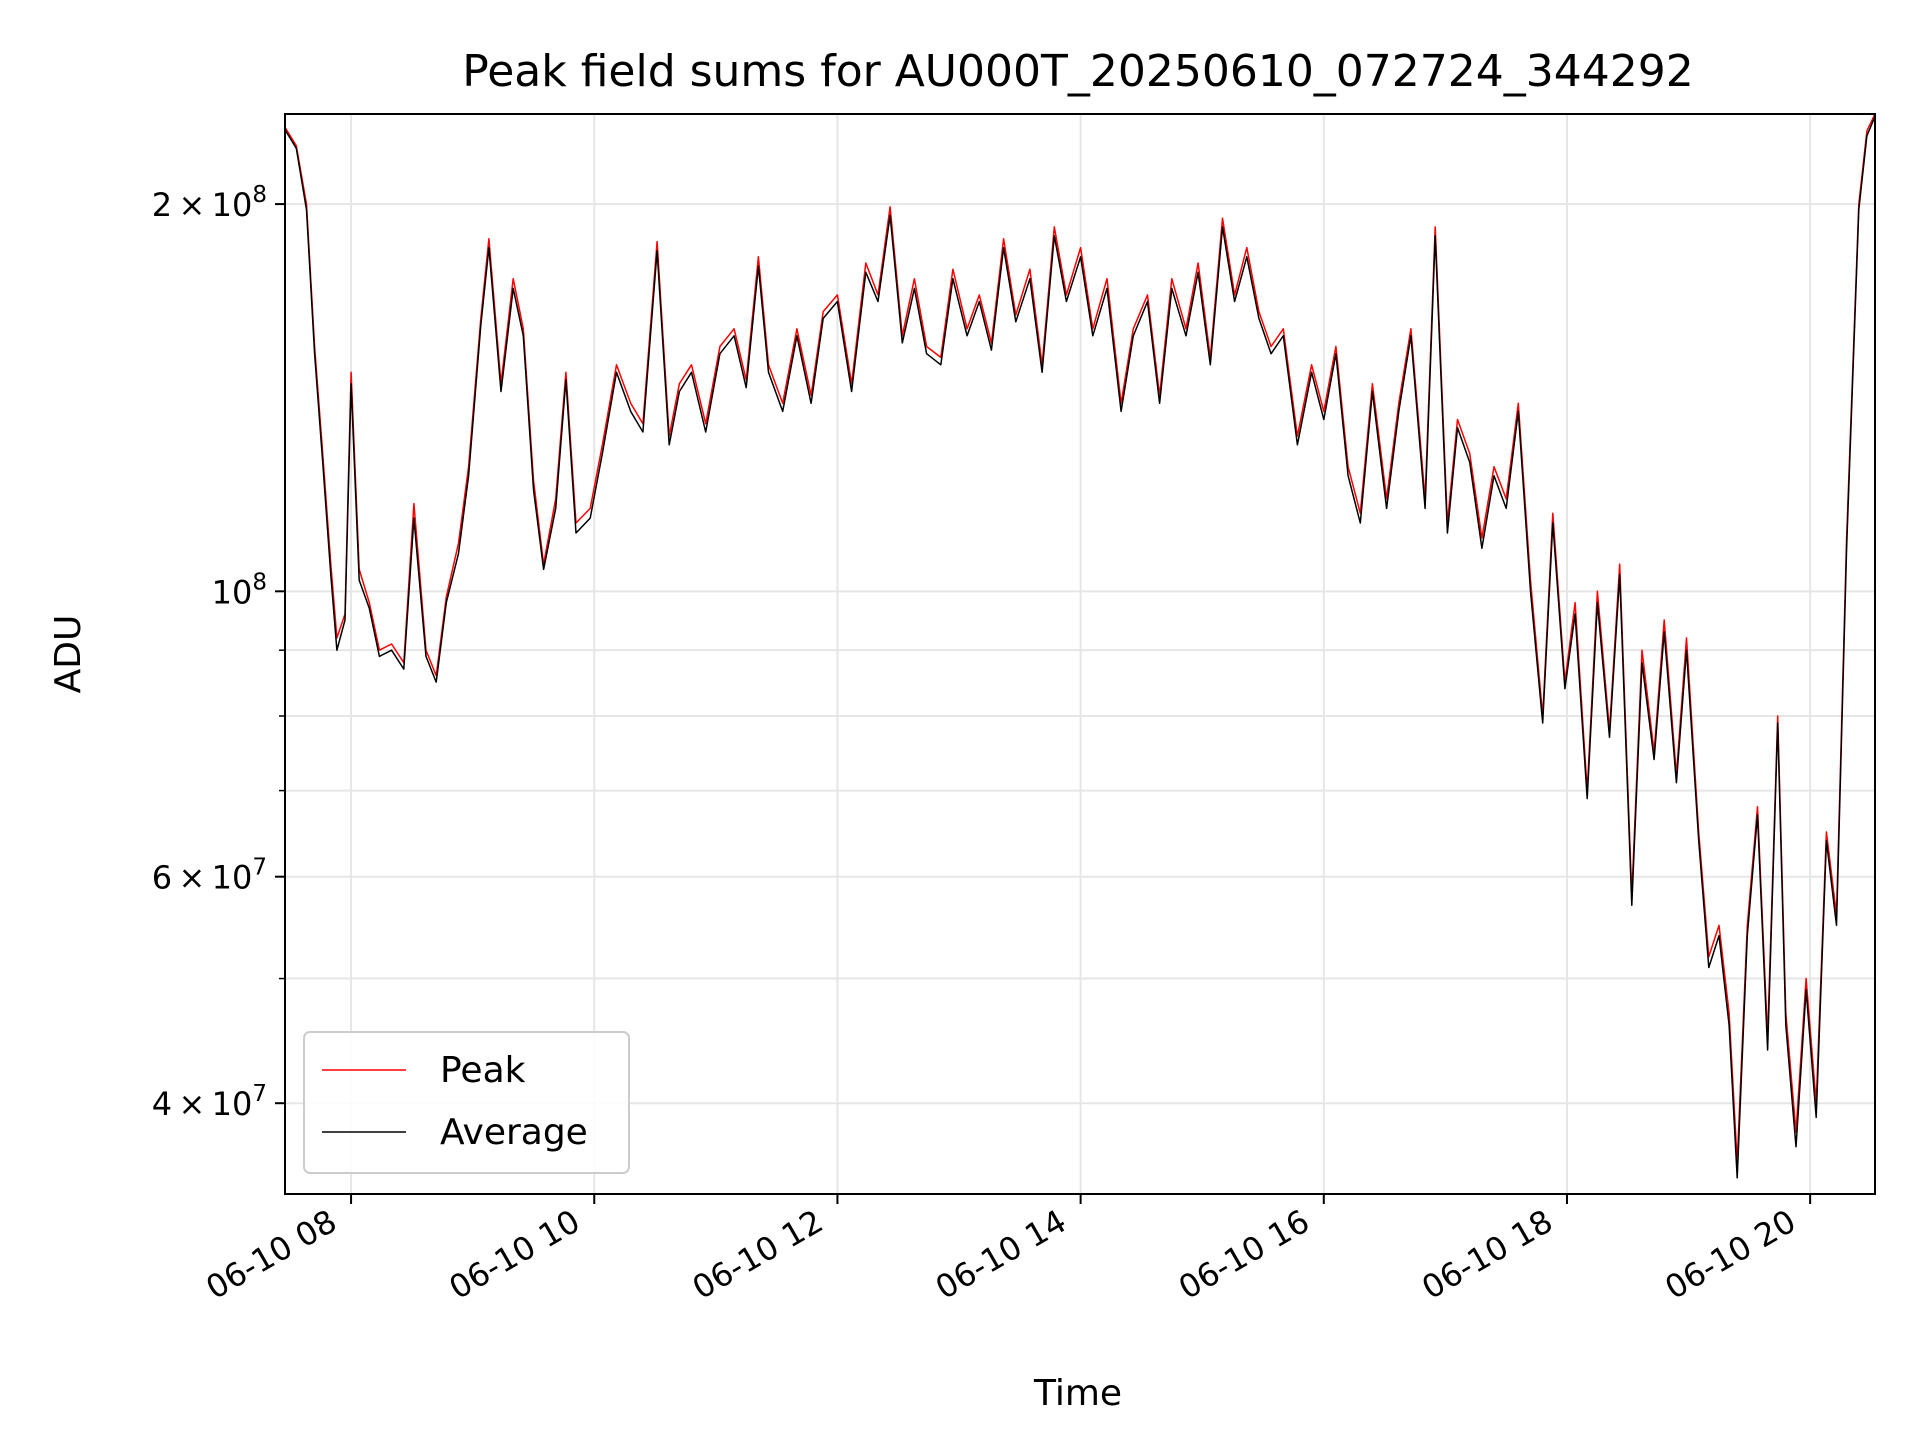  Describe the element at coordinates (209, 1102) in the screenshot. I see `y-tick-label: 4 × 107` at that location.